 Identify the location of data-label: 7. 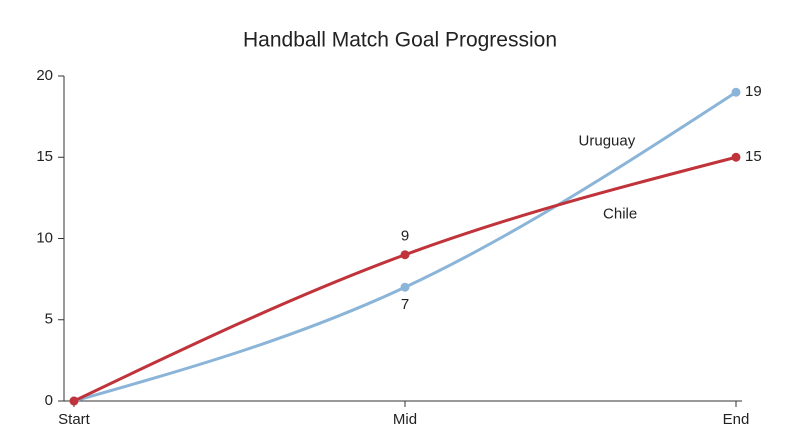
(405, 304).